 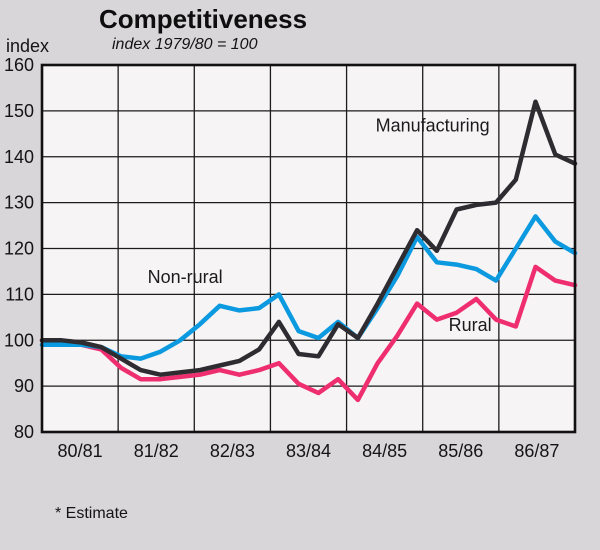 What do you see at coordinates (460, 451) in the screenshot?
I see `x-tick-label: 85/86` at bounding box center [460, 451].